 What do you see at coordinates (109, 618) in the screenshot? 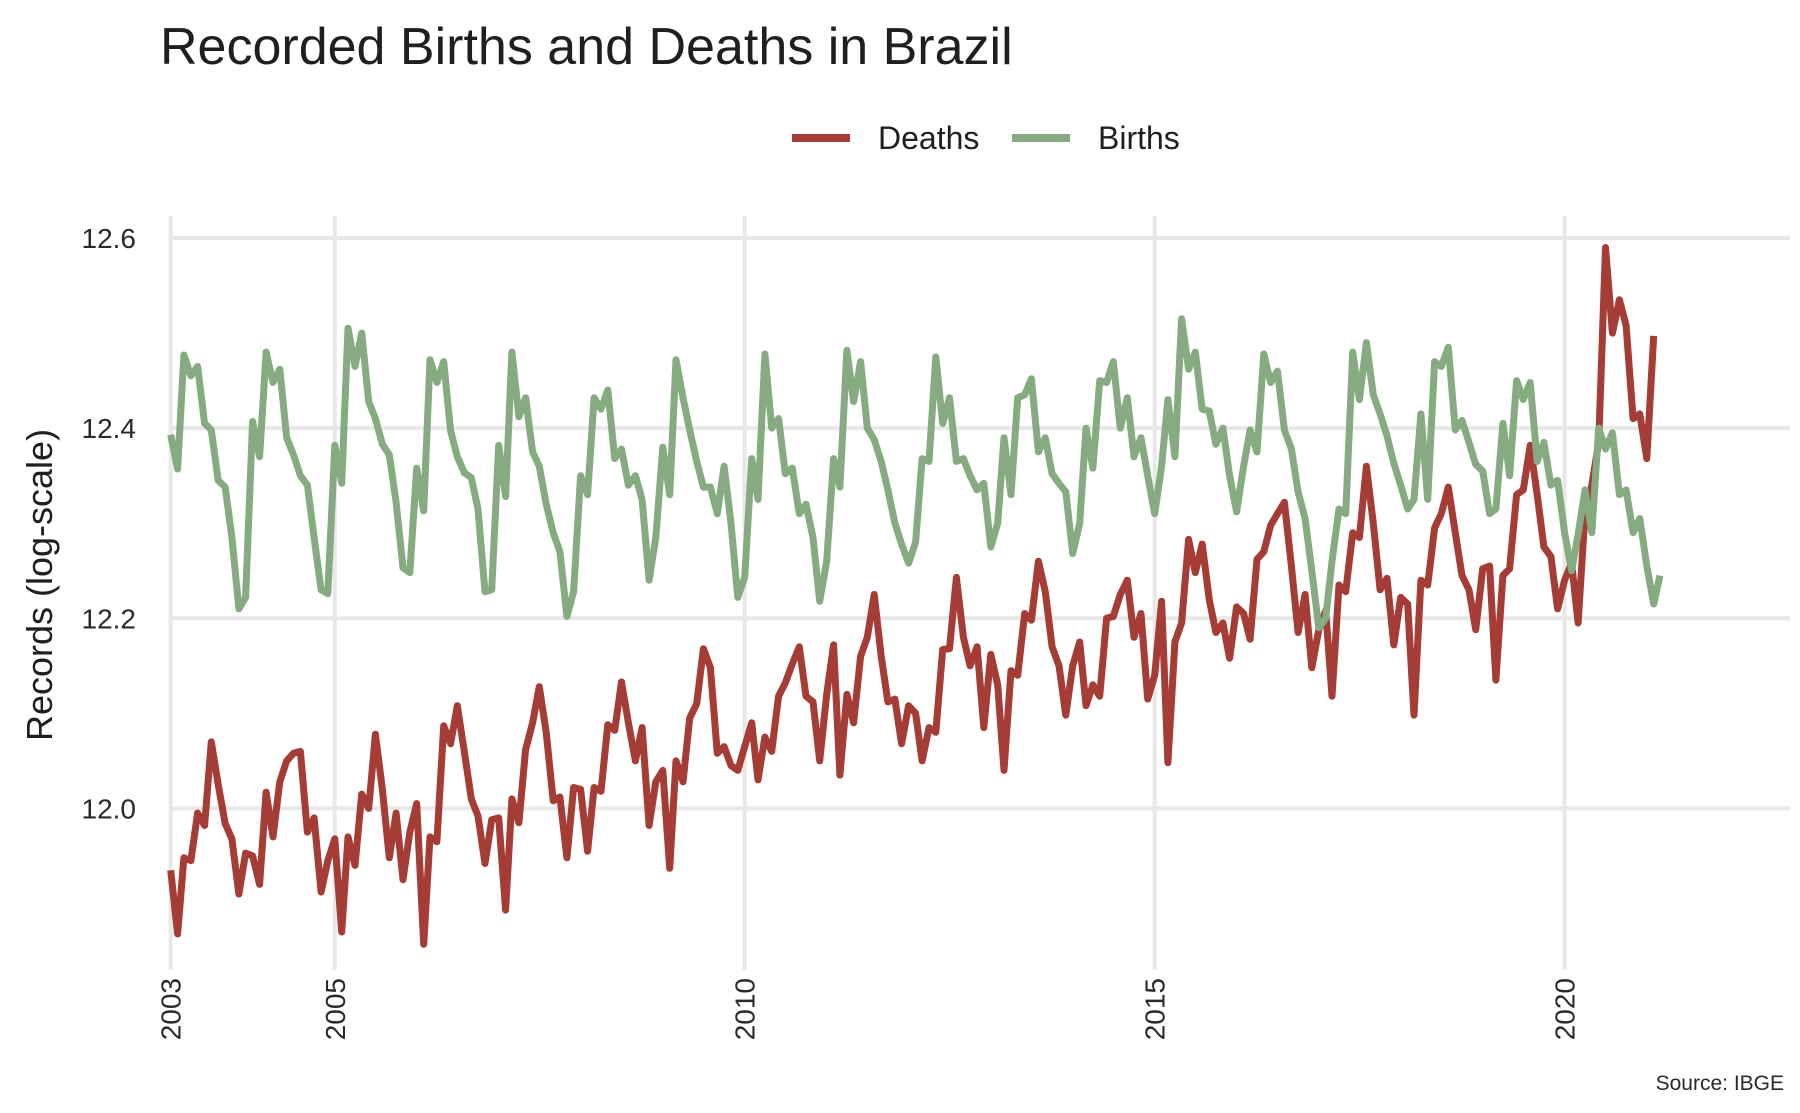
I see `y-tick-label: 12.2` at bounding box center [109, 618].